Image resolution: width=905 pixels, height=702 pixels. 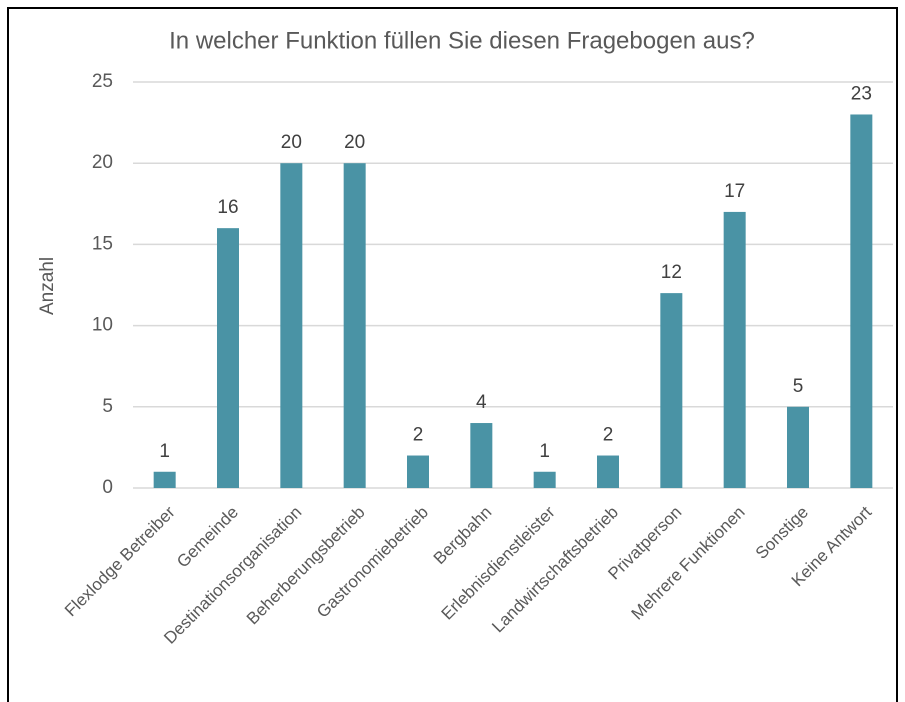 What do you see at coordinates (798, 386) in the screenshot?
I see `data-label: 5` at bounding box center [798, 386].